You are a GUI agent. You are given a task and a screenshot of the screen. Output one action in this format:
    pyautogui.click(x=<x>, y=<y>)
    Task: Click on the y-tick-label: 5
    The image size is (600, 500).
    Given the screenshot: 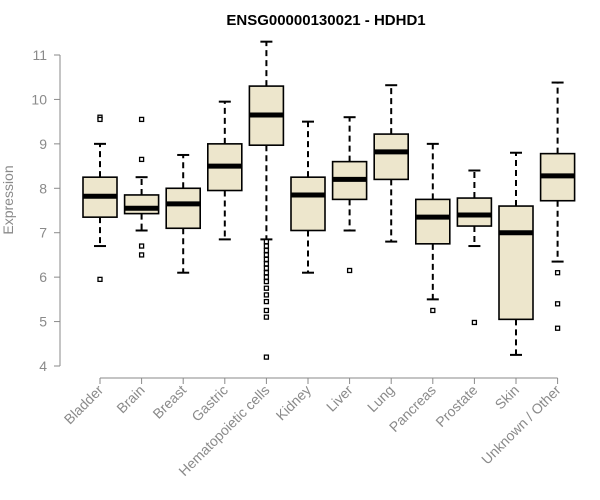 What is the action you would take?
    pyautogui.click(x=43, y=322)
    